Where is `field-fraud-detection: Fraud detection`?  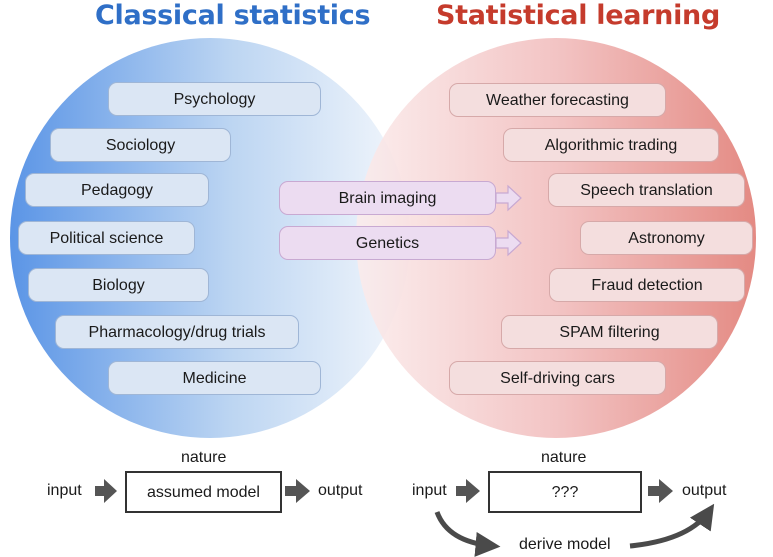
field-fraud-detection: Fraud detection is located at coordinates (647, 285).